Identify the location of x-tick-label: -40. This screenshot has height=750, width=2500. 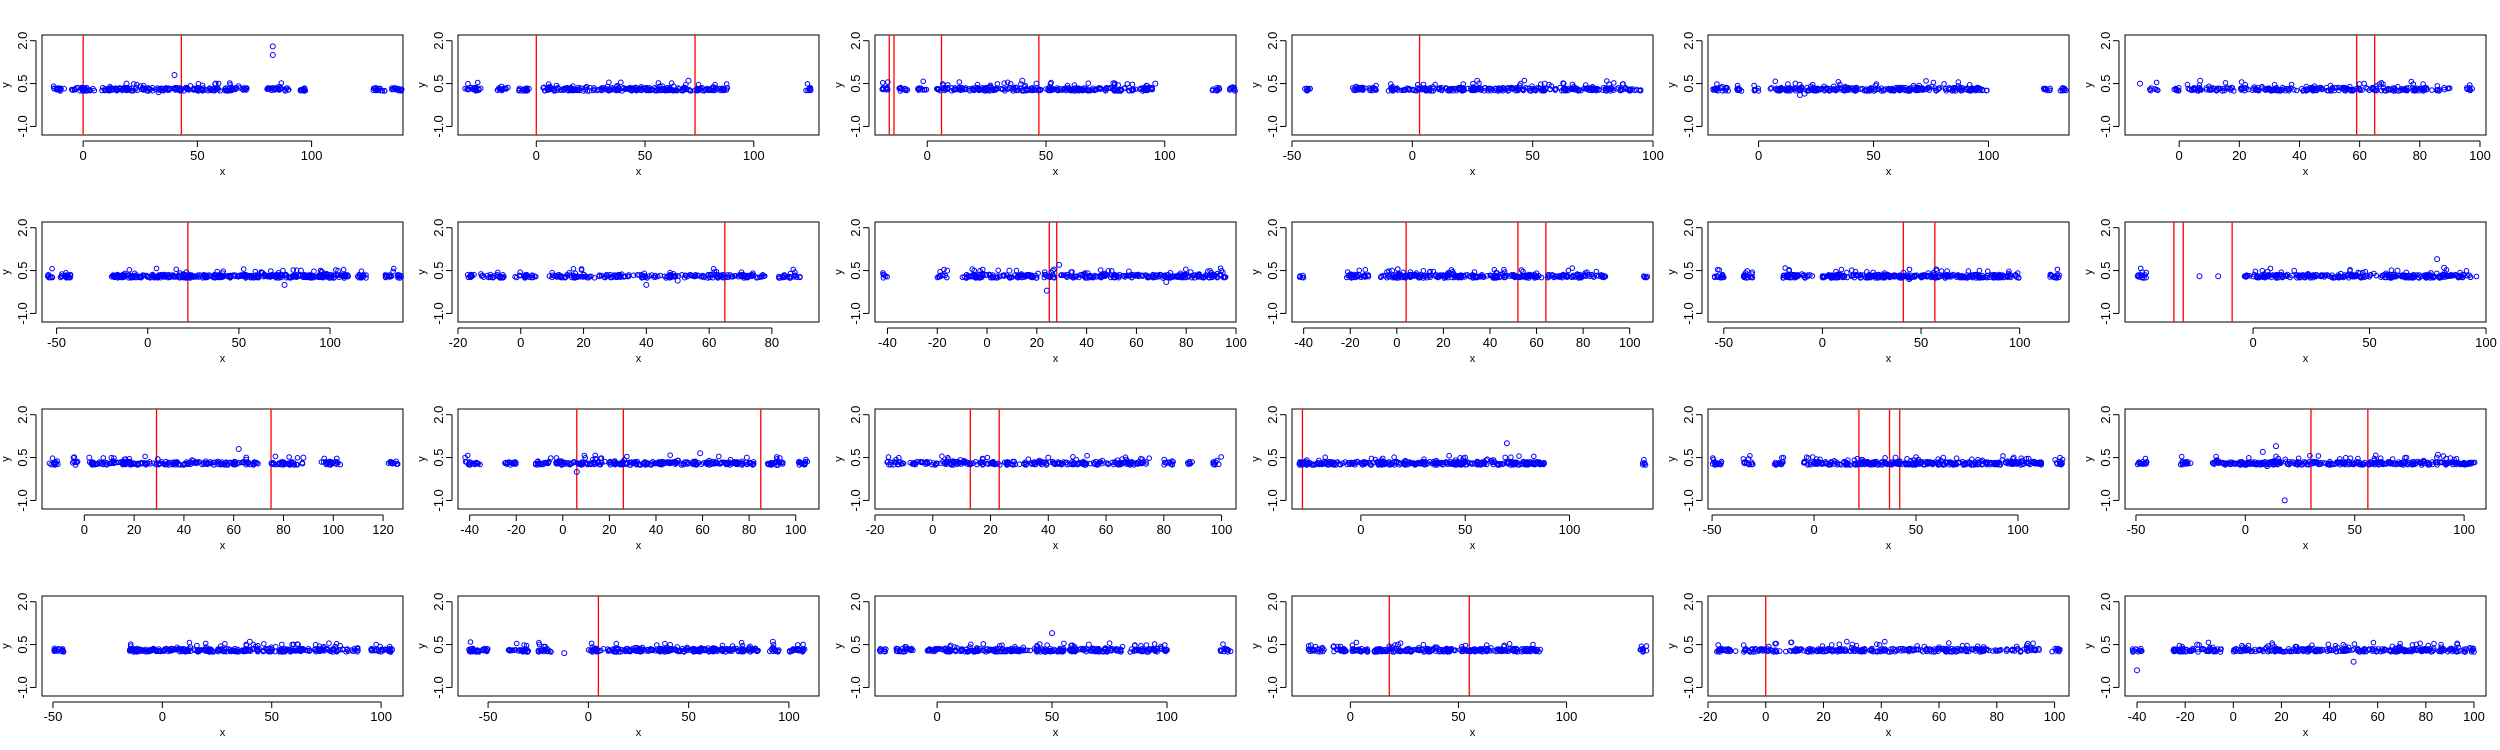
(1303, 342).